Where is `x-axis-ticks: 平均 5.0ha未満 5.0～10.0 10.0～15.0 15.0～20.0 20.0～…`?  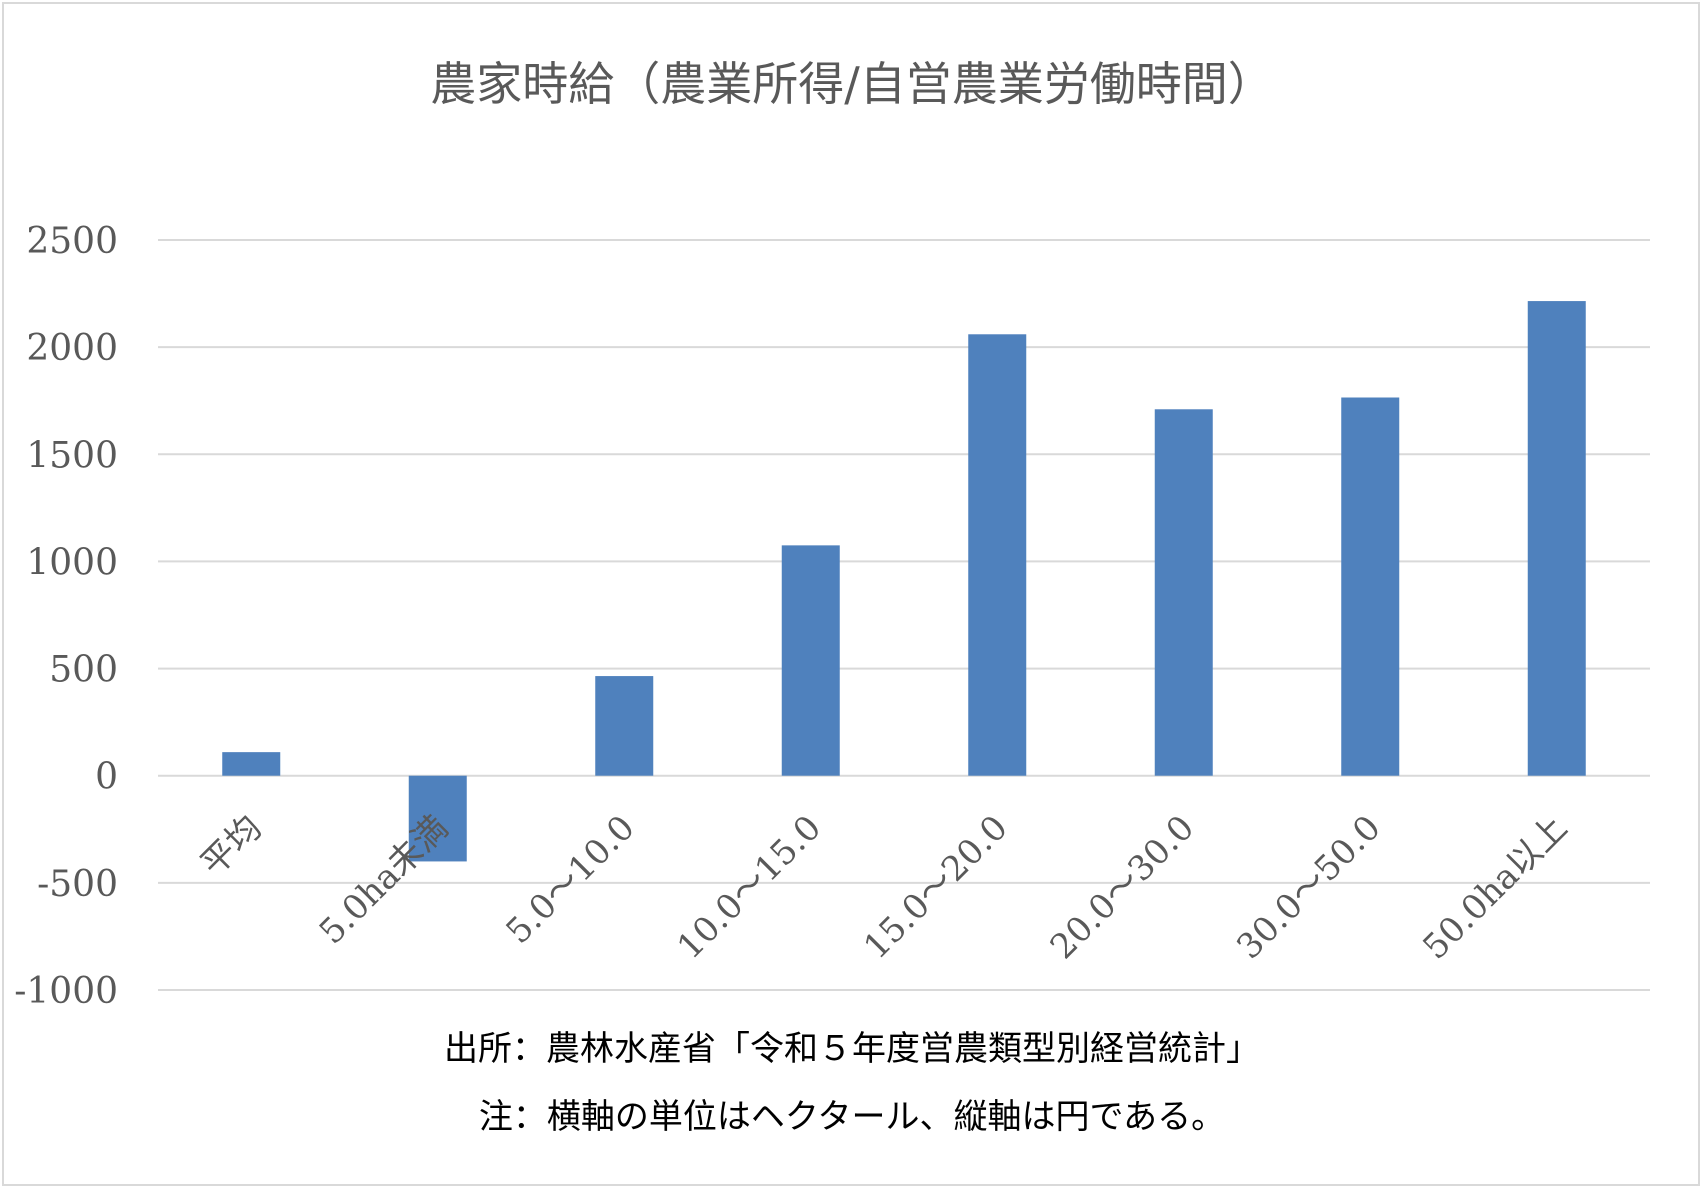 x-axis-ticks: 平均 5.0ha未満 5.0～10.0 10.0～15.0 15.0～20.0 20.0～… is located at coordinates (884, 888).